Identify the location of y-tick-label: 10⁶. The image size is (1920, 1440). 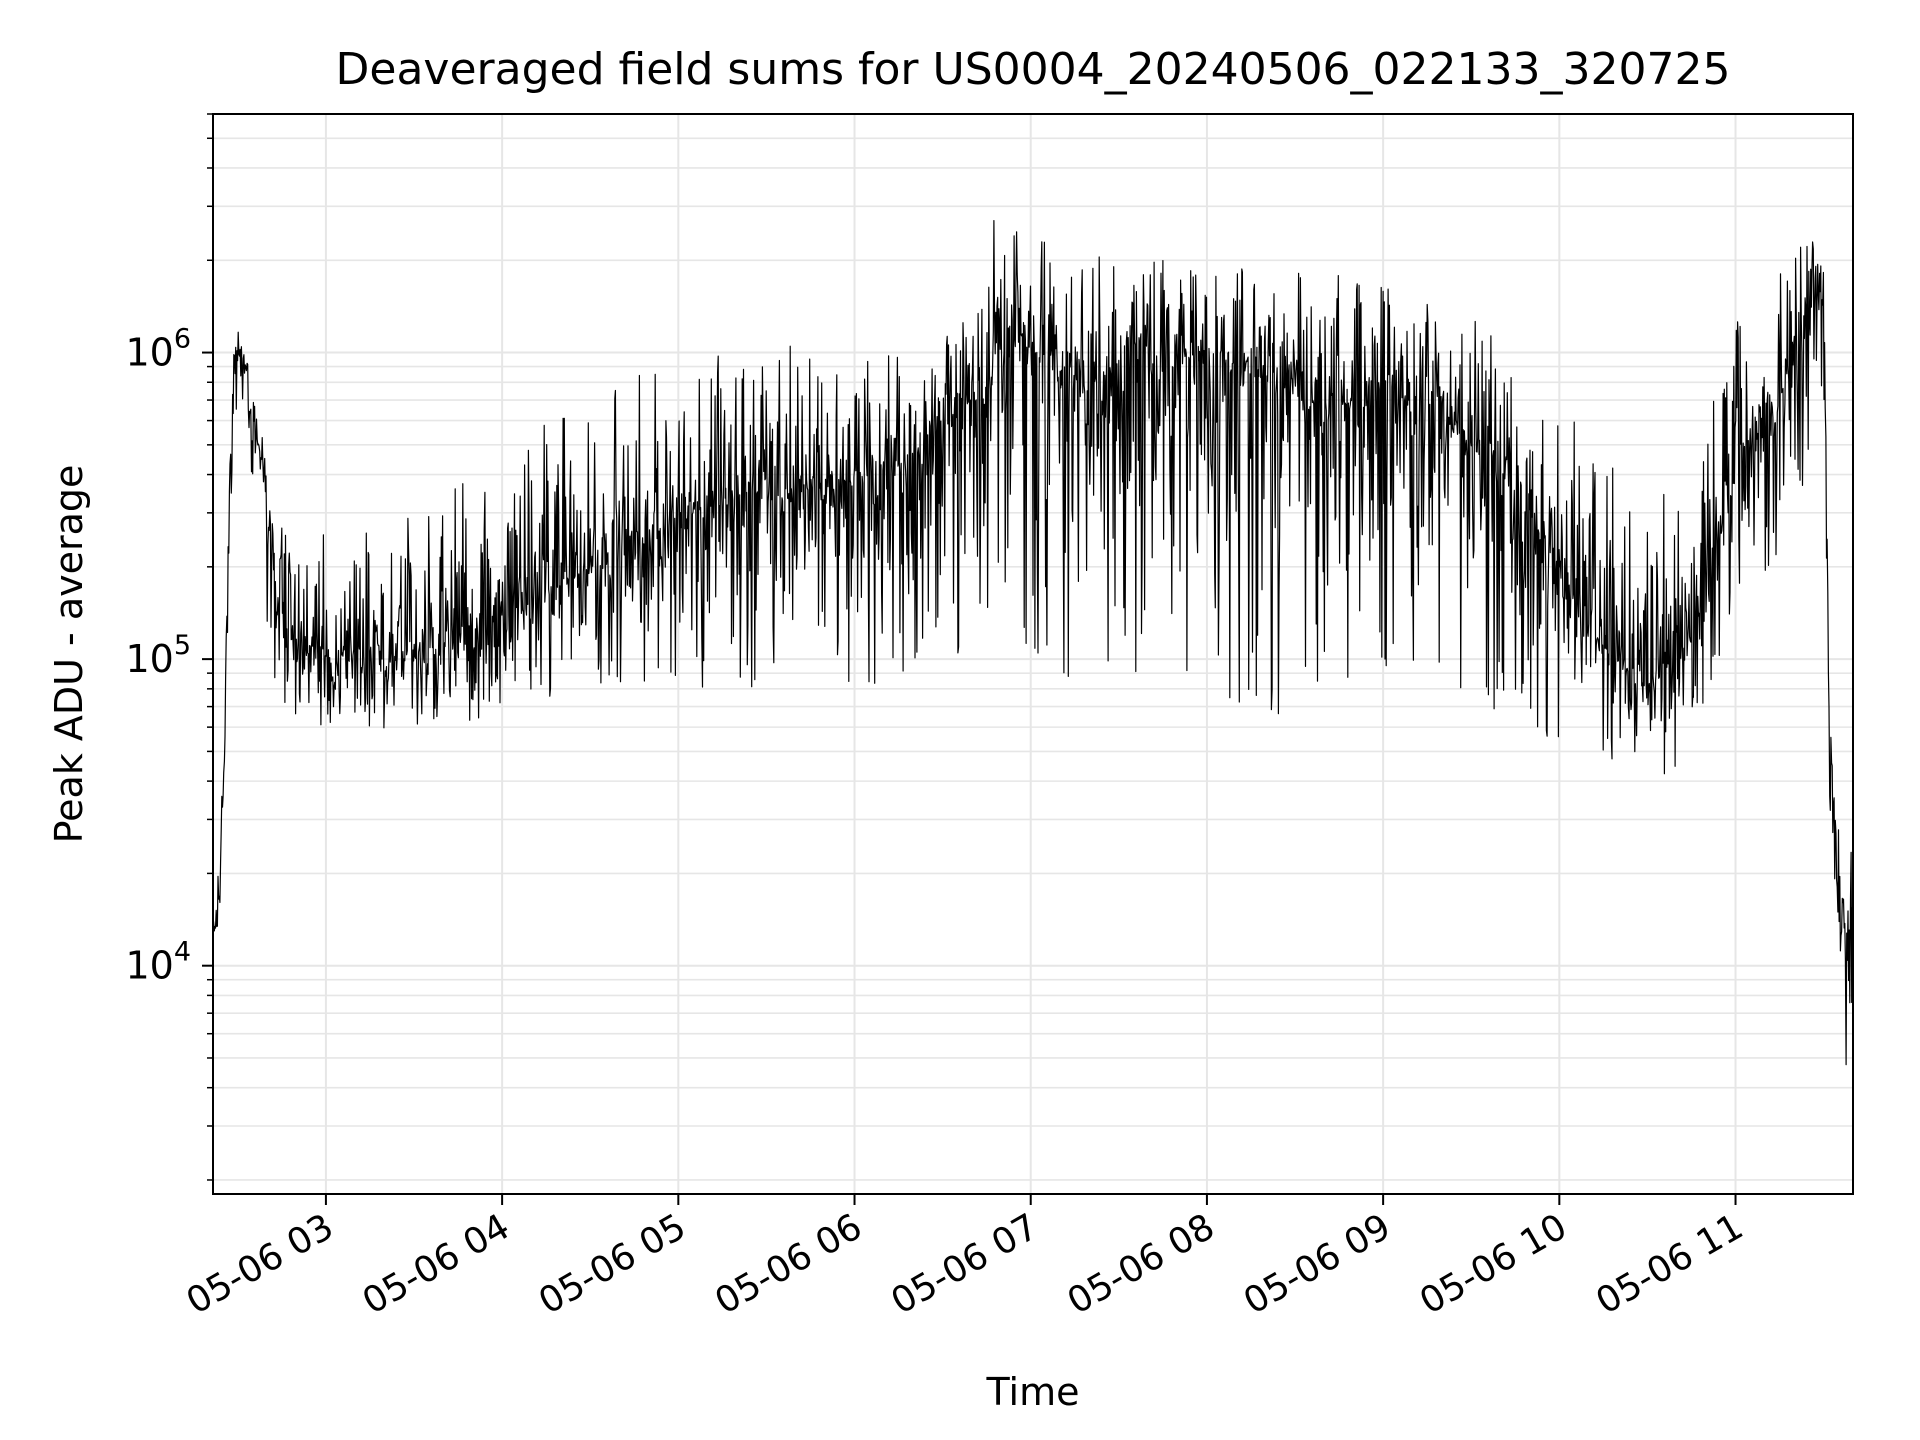
(158, 349).